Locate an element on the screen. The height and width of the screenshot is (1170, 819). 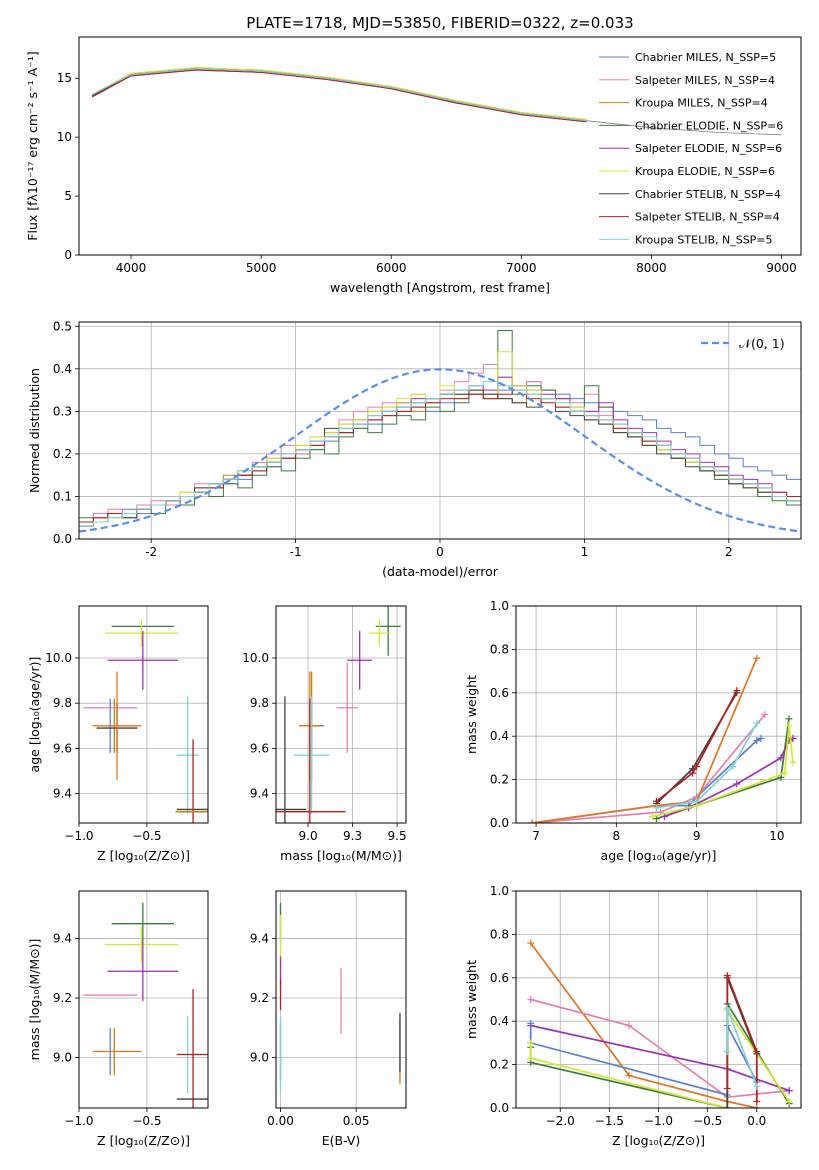
y-tick-label: 0.5 is located at coordinates (62, 326).